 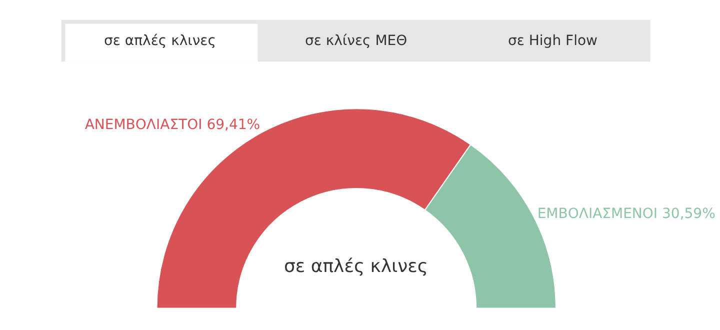 What do you see at coordinates (626, 214) in the screenshot?
I see `slice-label: ΕΜΒΟΛΙΑΣΜΕΝΟΙ 30,59%` at bounding box center [626, 214].